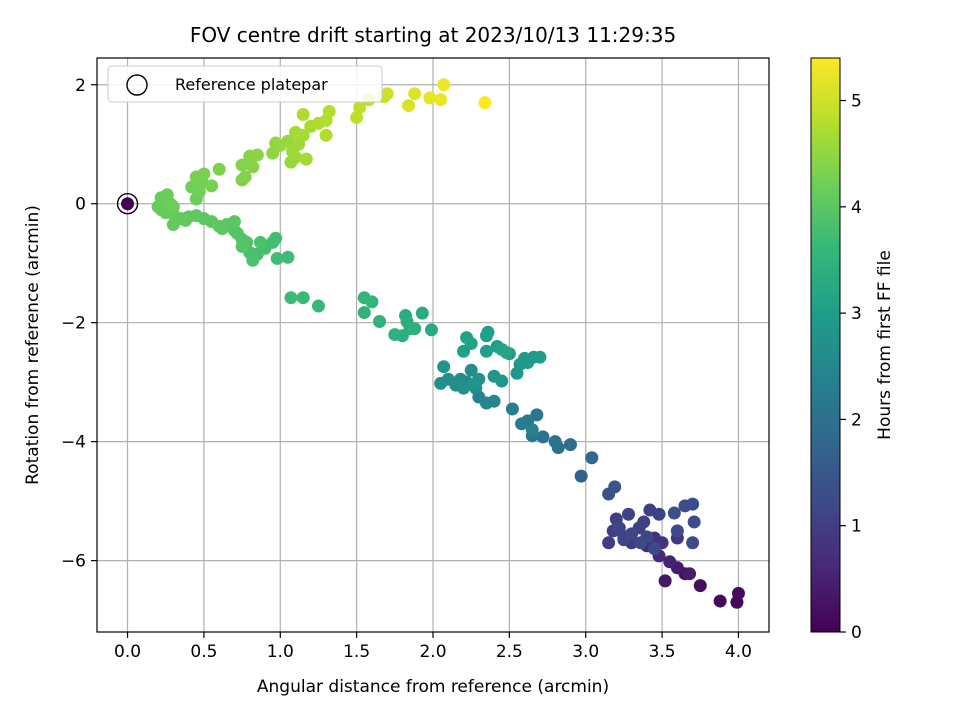 Image resolution: width=960 pixels, height=720 pixels. What do you see at coordinates (856, 102) in the screenshot?
I see `colorbar-tick-label: 5` at bounding box center [856, 102].